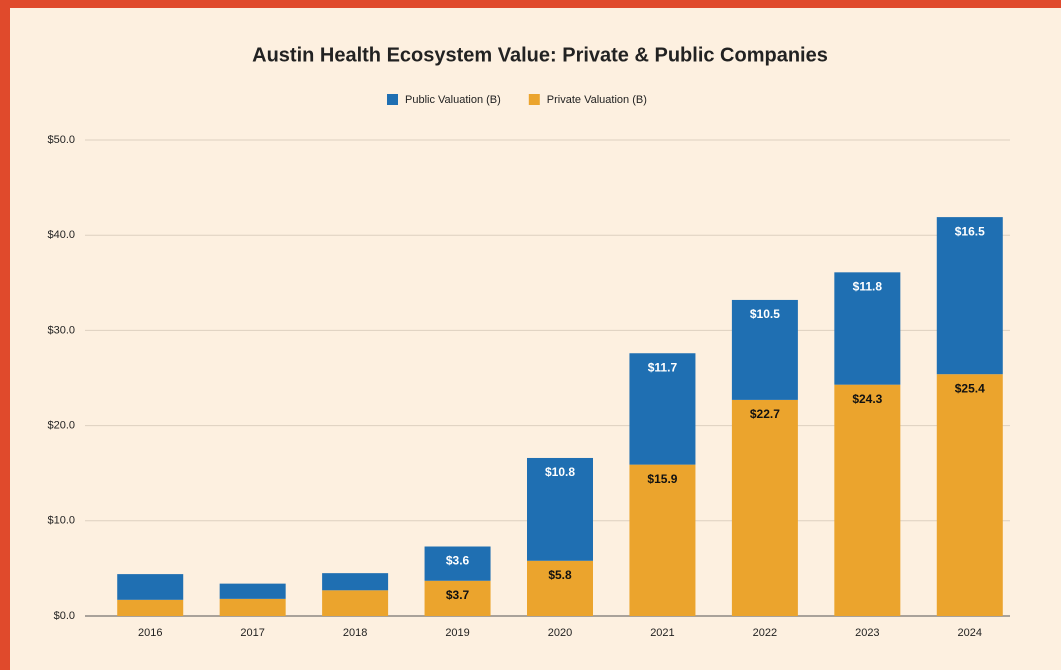 The width and height of the screenshot is (1061, 670). I want to click on data-label: $10.5, so click(765, 314).